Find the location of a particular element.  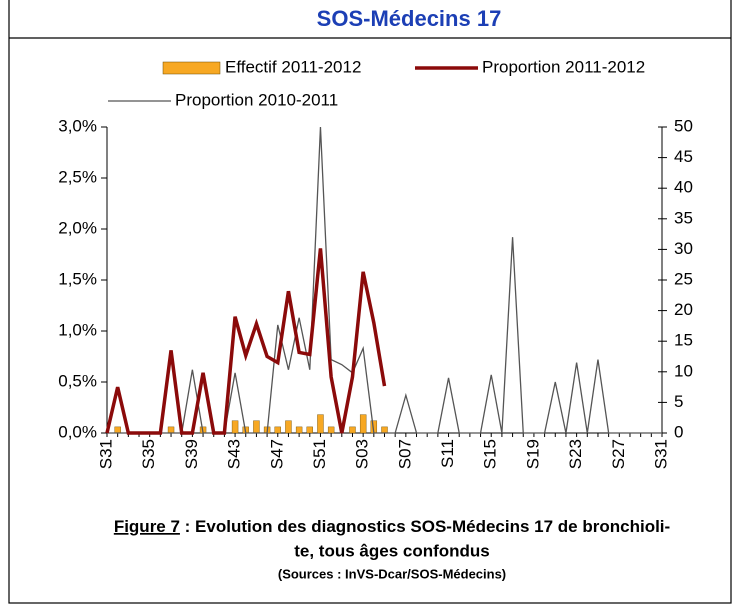

x-tick-label: S15 is located at coordinates (490, 454).